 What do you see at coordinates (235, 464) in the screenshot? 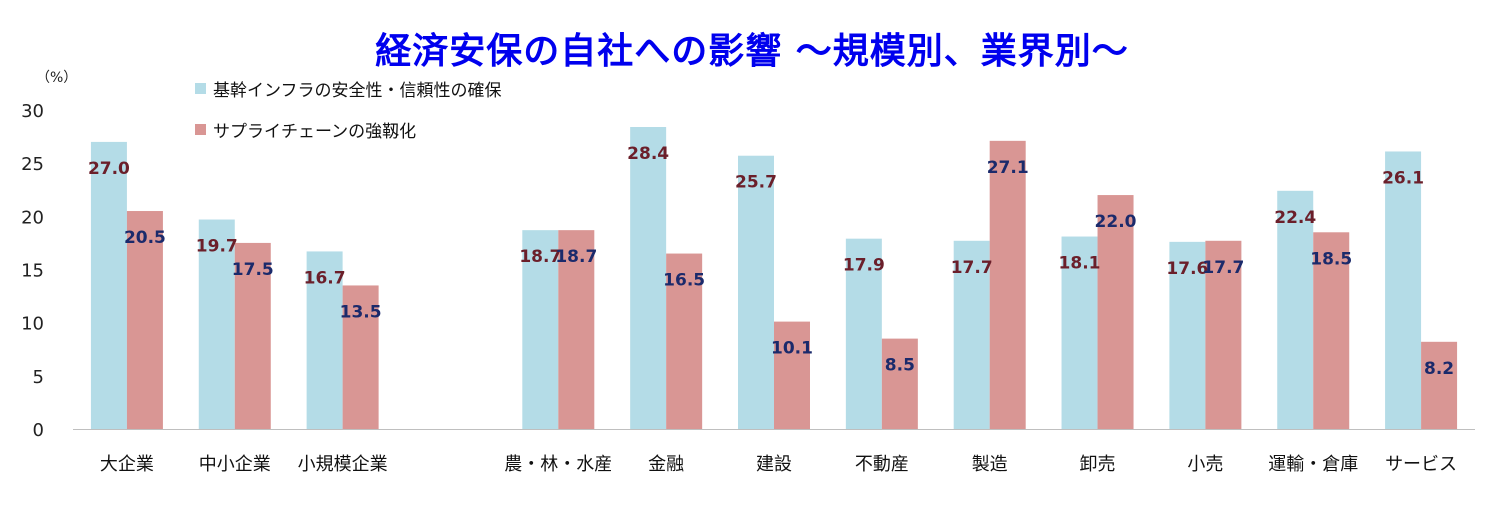
I see `category-label: 中小企業` at bounding box center [235, 464].